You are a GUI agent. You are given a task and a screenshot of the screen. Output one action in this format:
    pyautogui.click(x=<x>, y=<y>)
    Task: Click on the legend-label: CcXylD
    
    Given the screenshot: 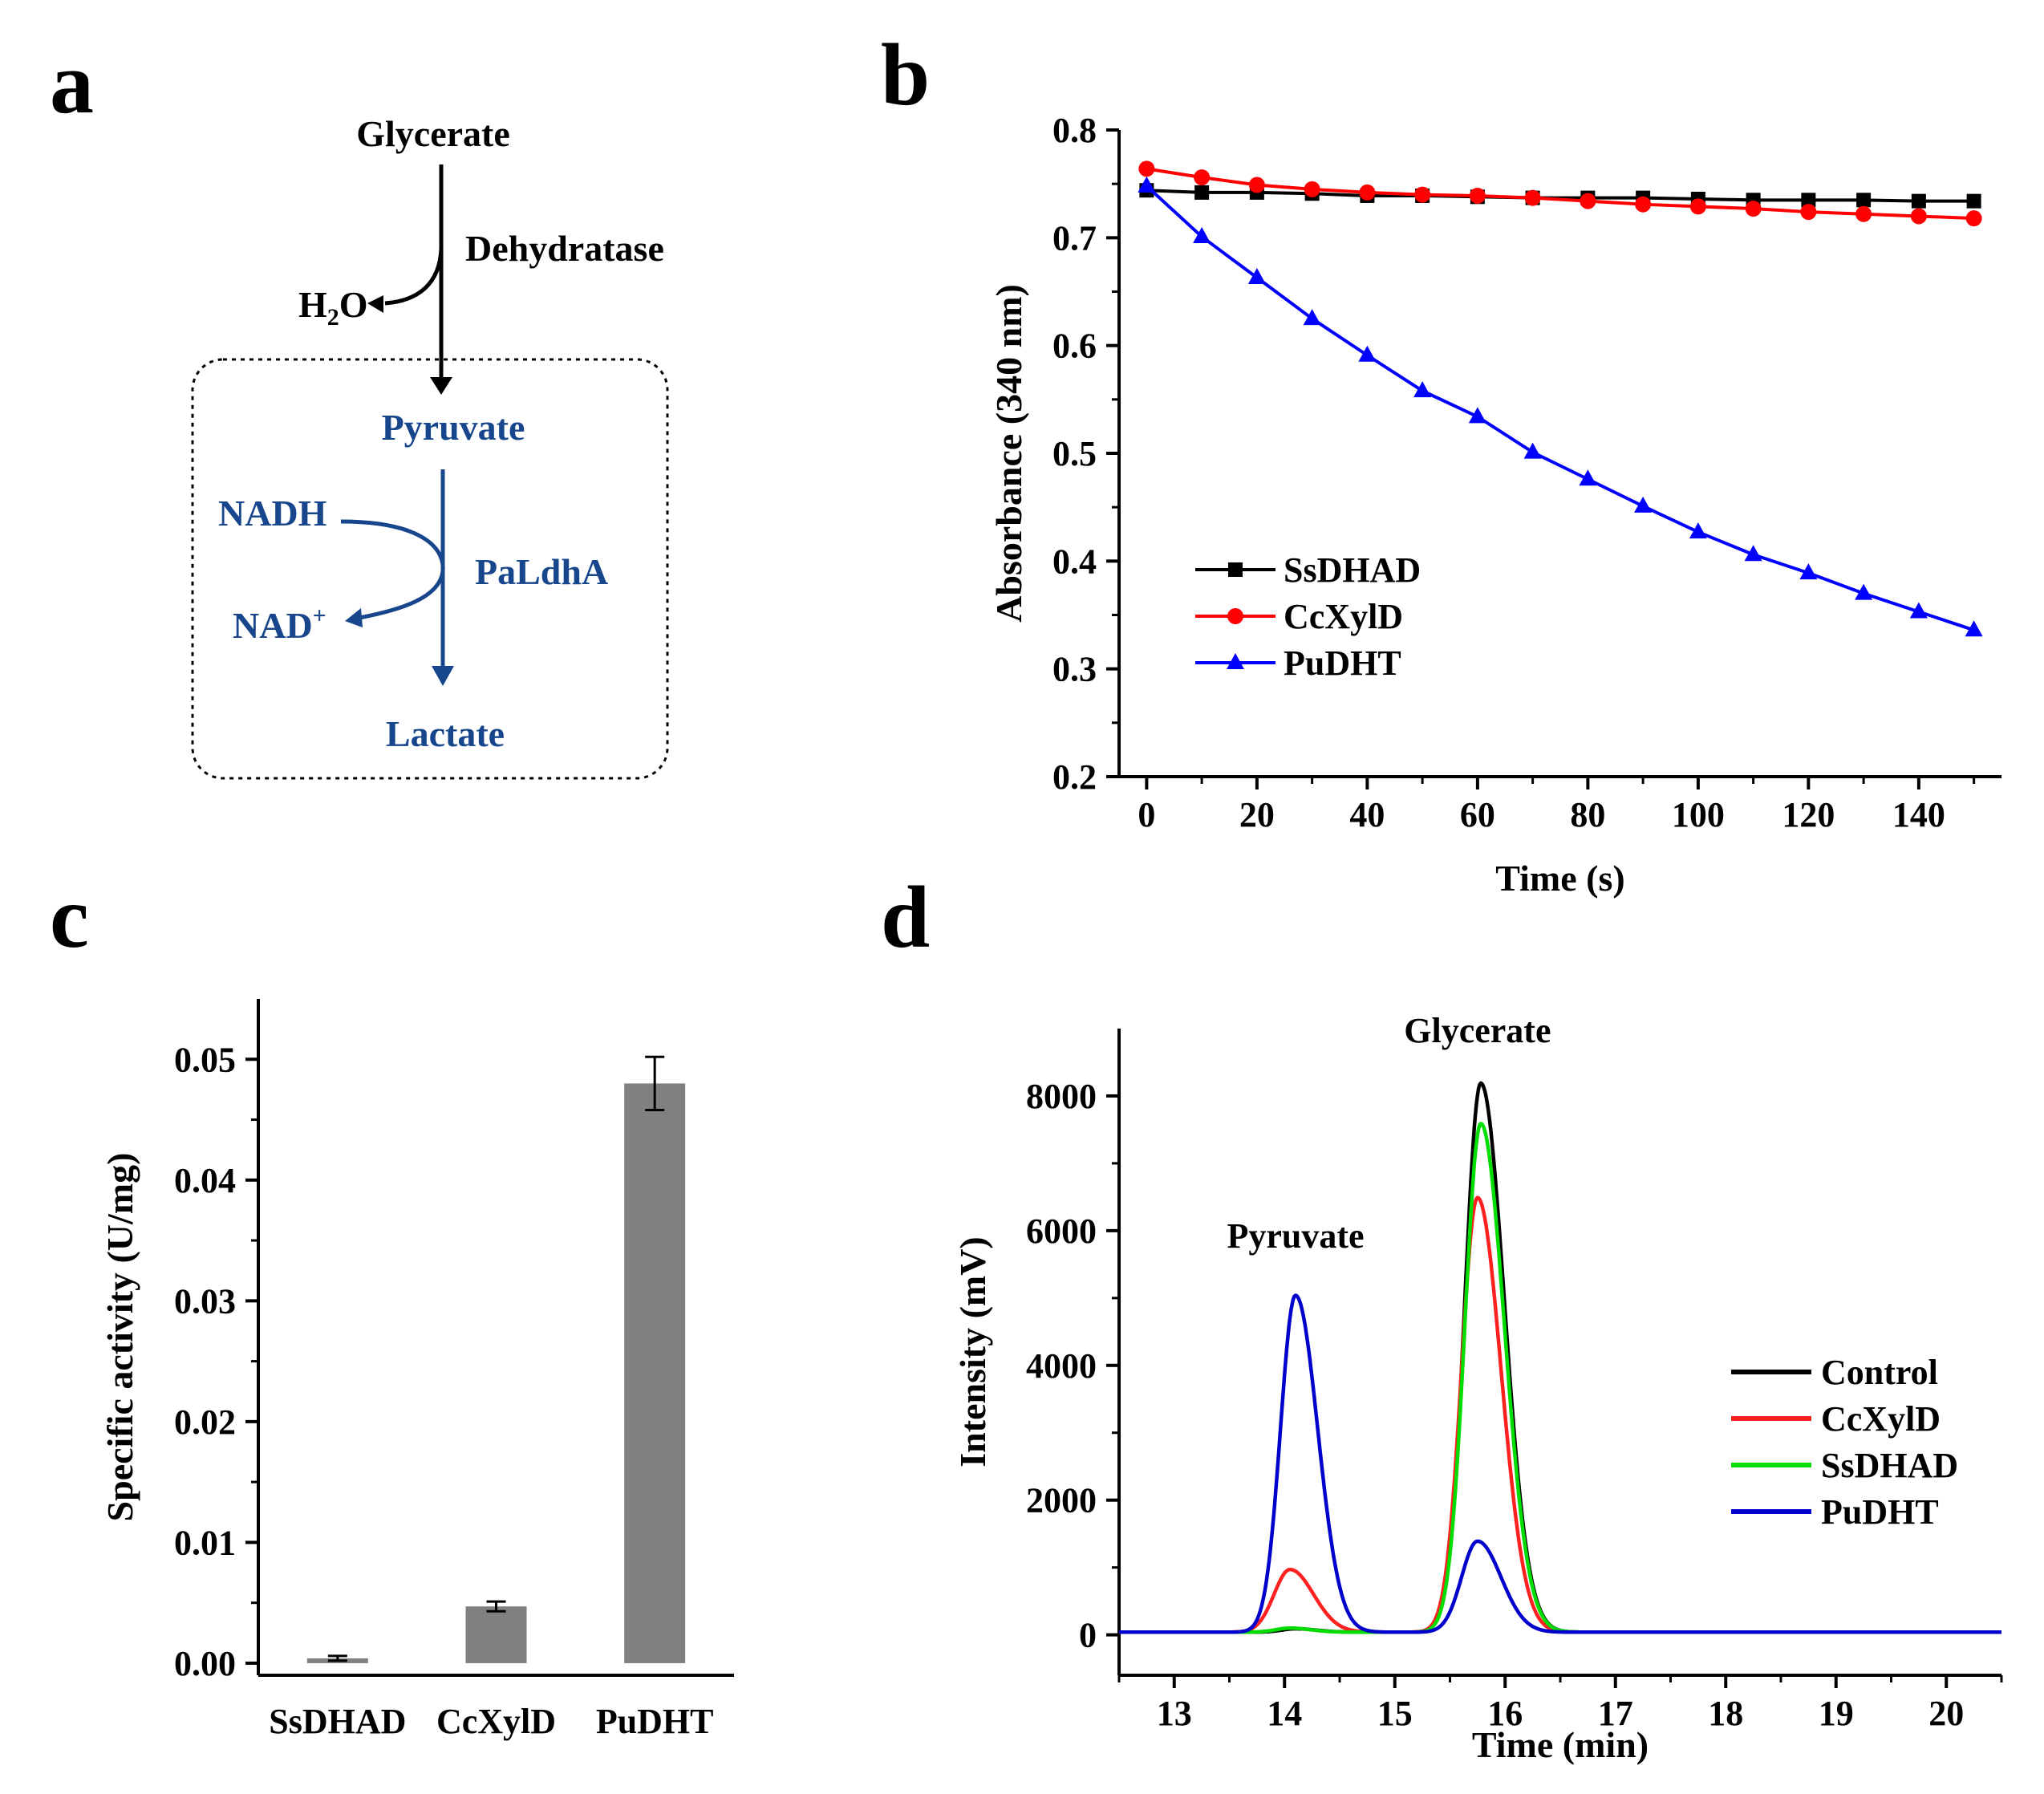 What is the action you would take?
    pyautogui.click(x=1881, y=1419)
    